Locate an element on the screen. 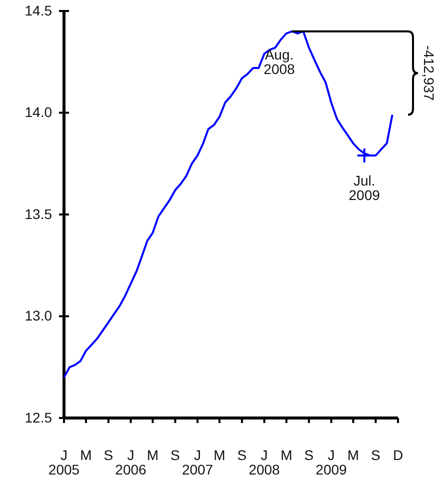 The height and width of the screenshot is (480, 443). y-tick-label: 13.5 is located at coordinates (38, 214).